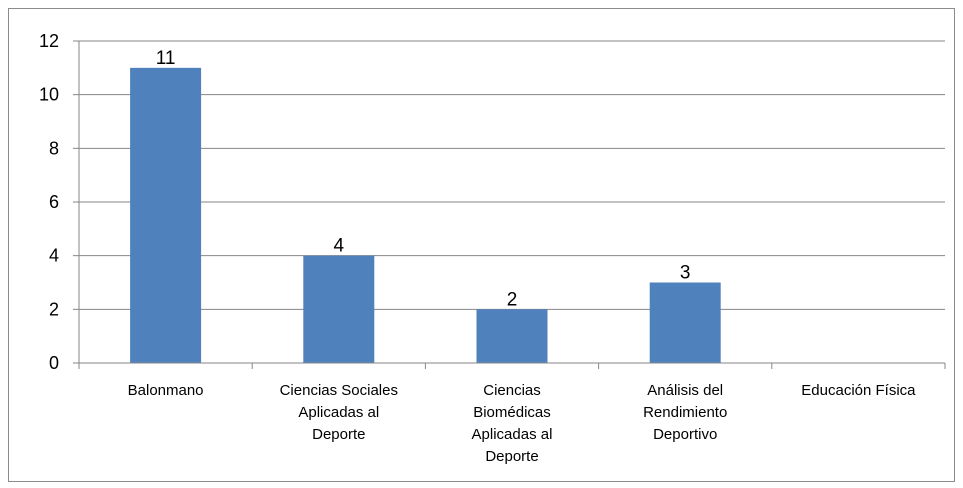 This screenshot has height=488, width=963. Describe the element at coordinates (339, 390) in the screenshot. I see `x-tick-label: Ciencias Sociales` at that location.